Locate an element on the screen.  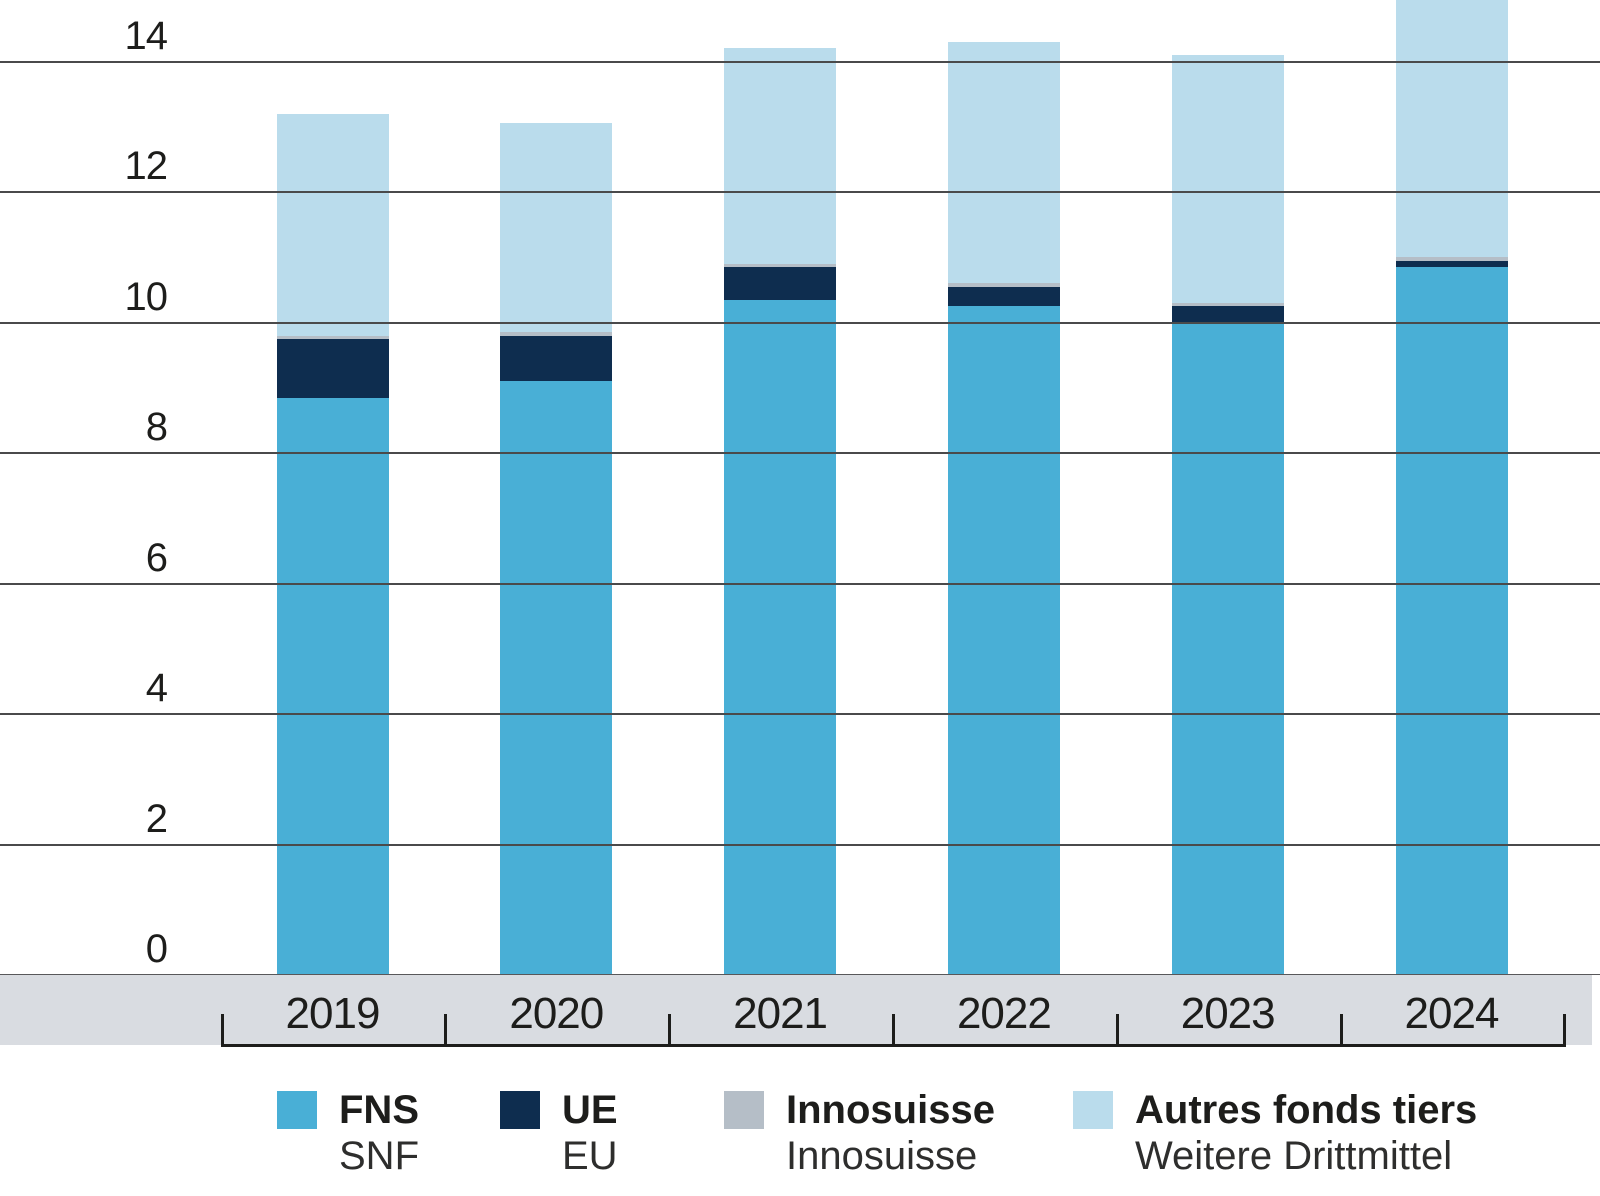
legend-item-innosuisse: Innosuisse Innosuisse is located at coordinates (859, 1133).